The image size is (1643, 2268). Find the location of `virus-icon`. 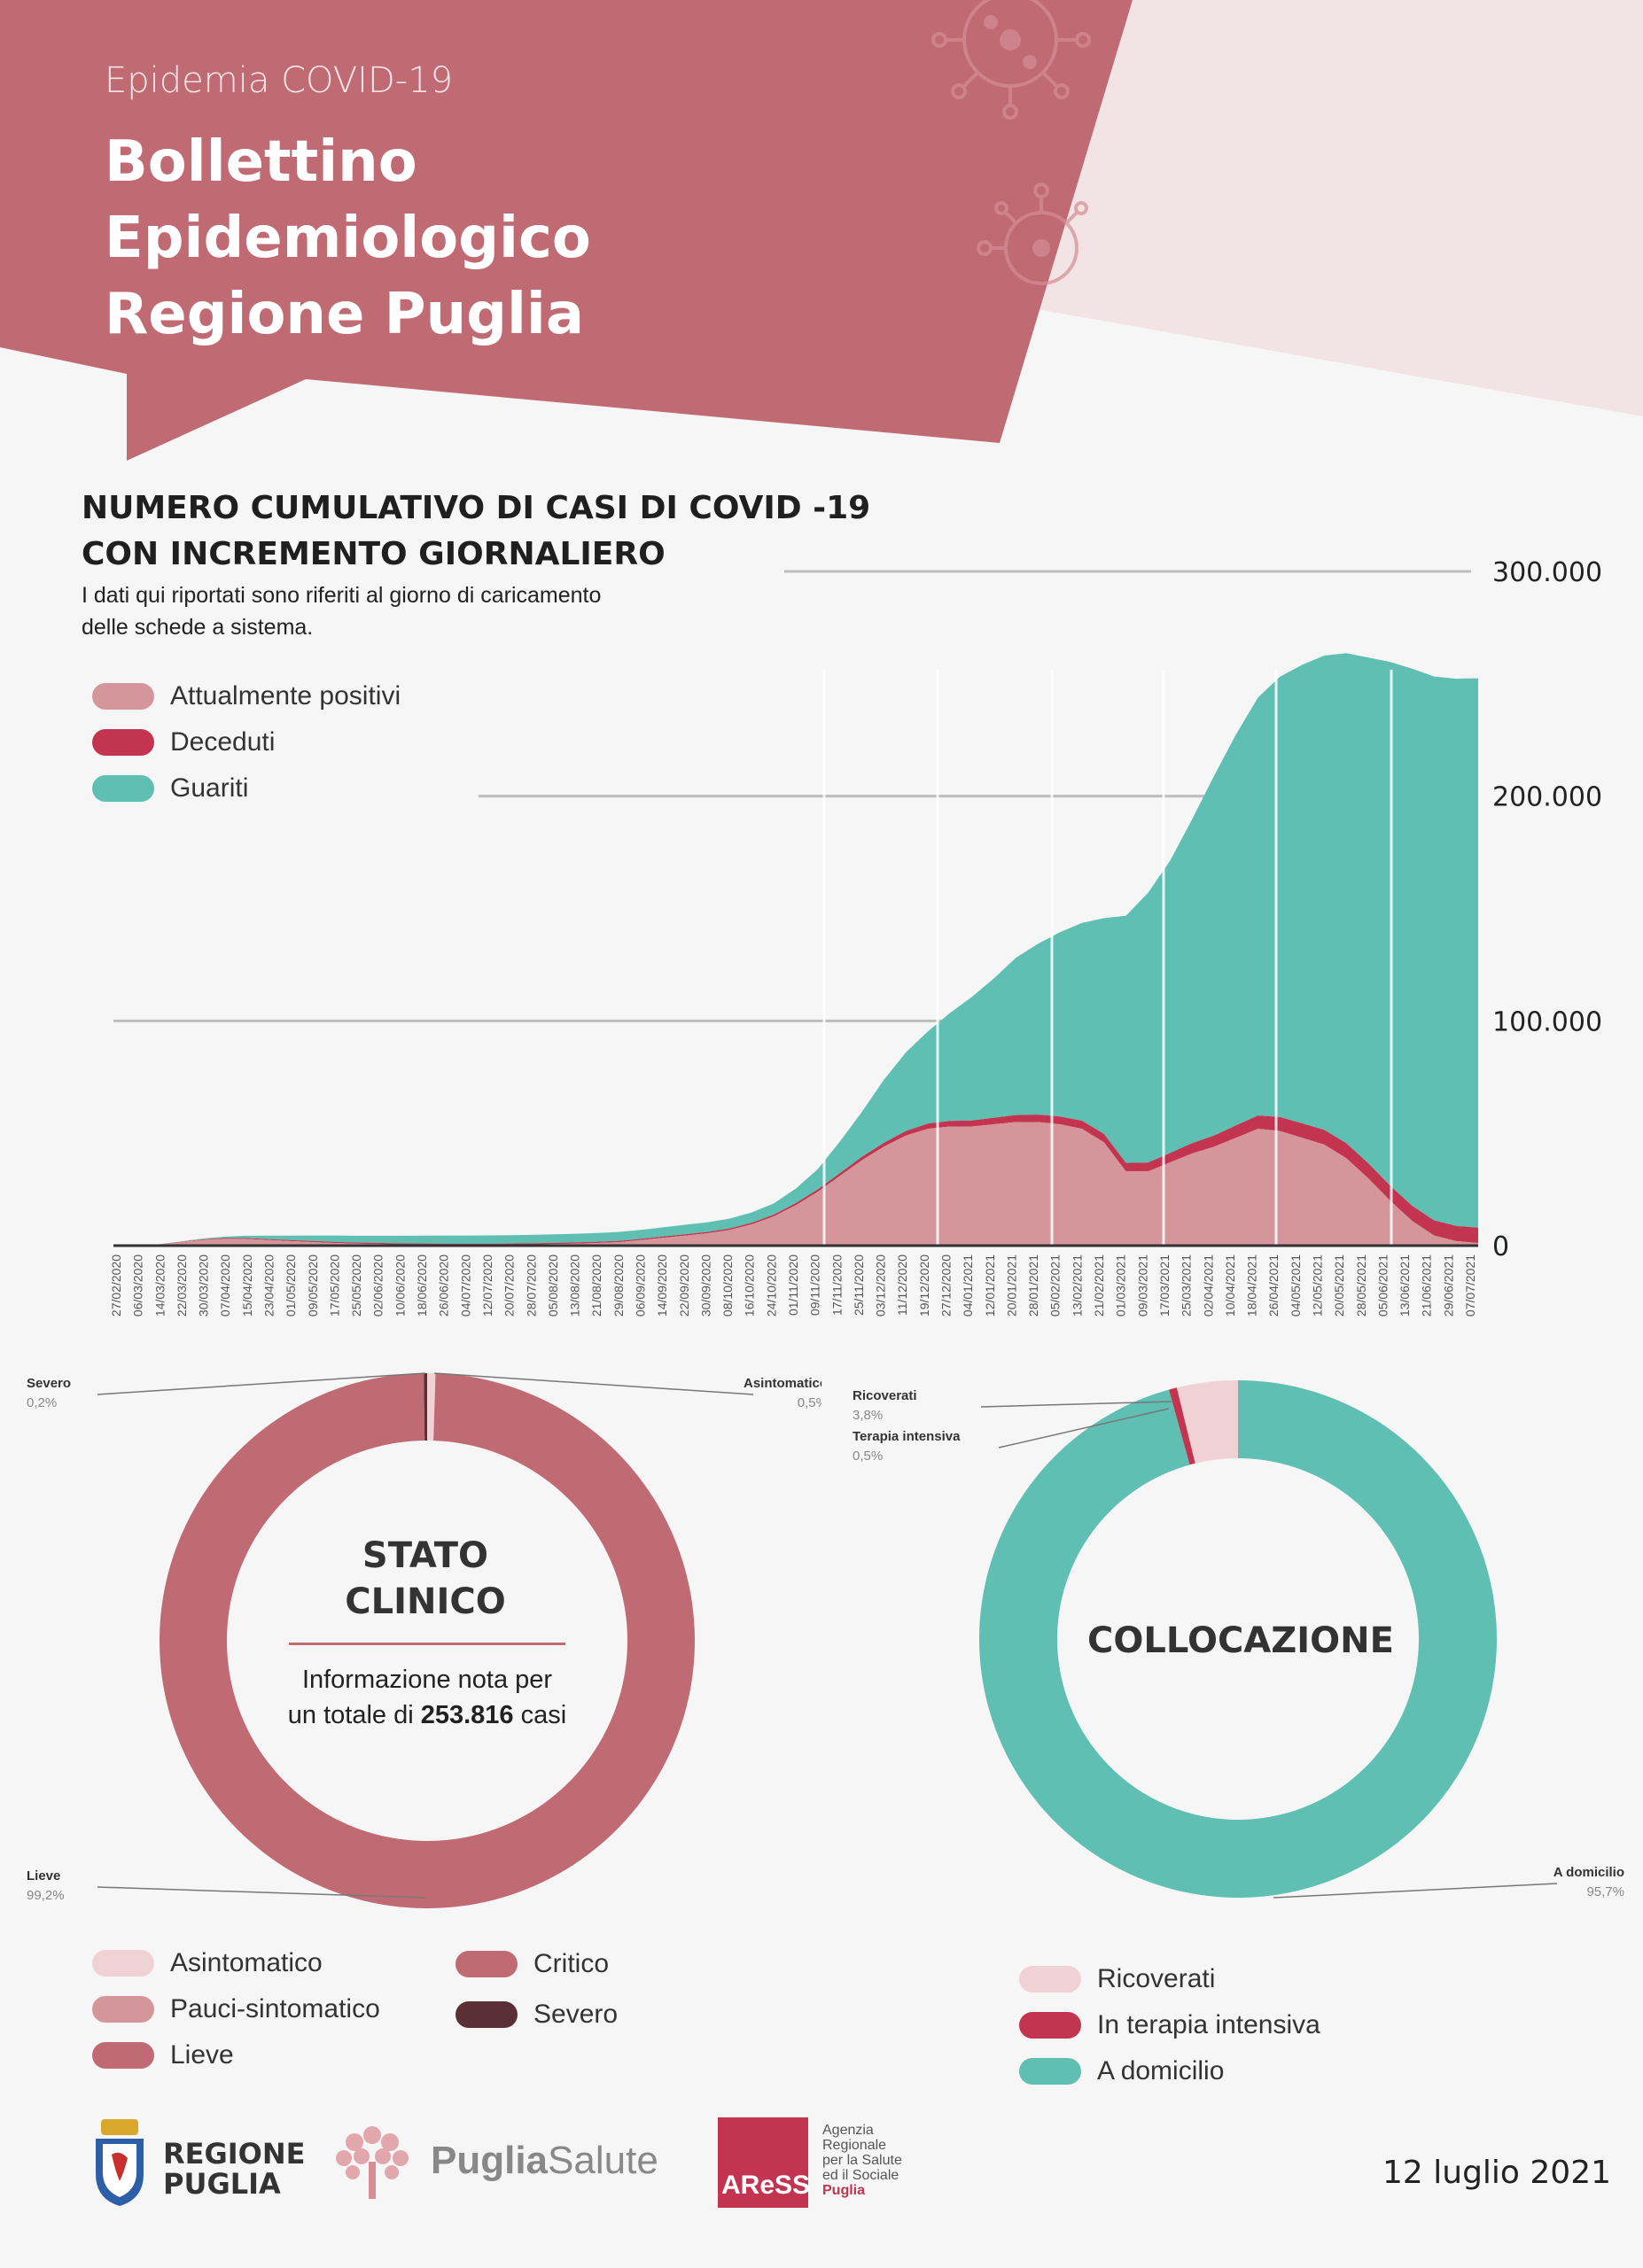

virus-icon is located at coordinates (1011, 60).